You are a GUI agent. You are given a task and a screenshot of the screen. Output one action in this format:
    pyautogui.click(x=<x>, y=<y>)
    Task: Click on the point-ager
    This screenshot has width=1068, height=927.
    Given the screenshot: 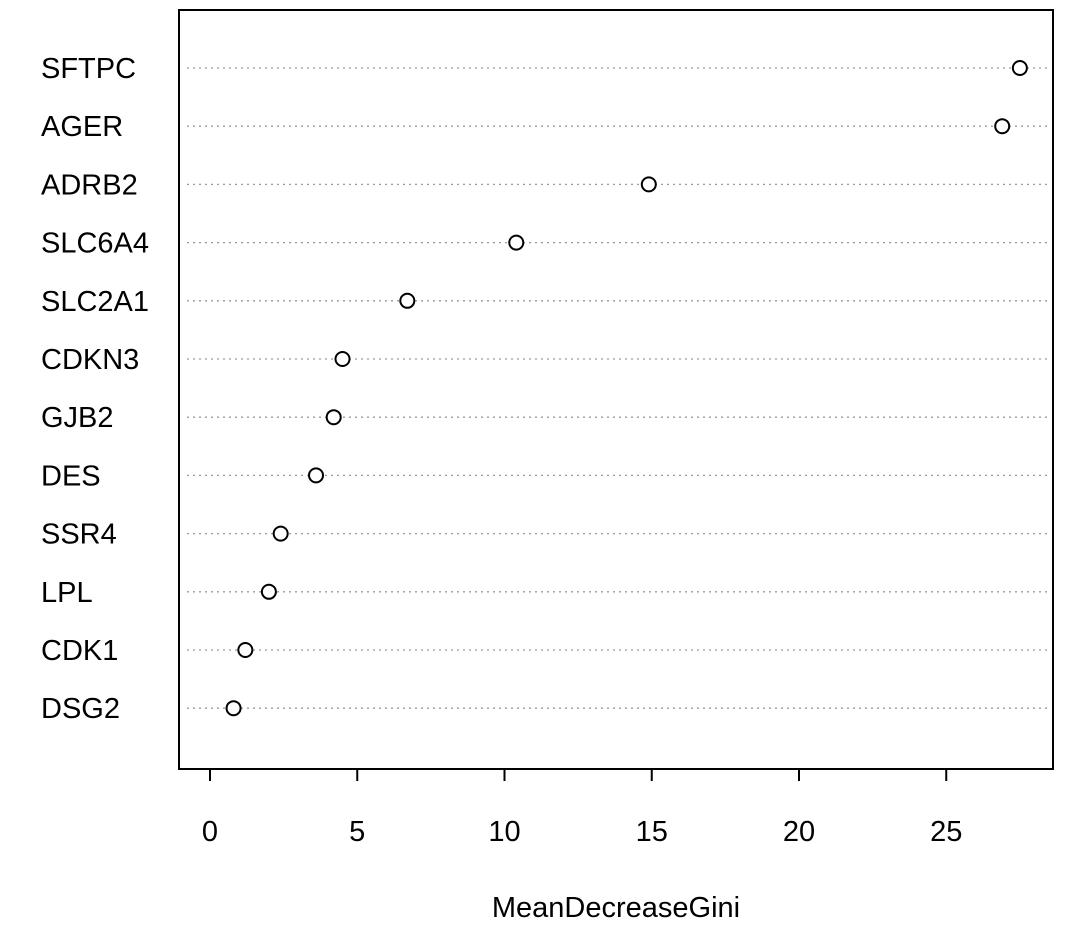 What is the action you would take?
    pyautogui.click(x=1002, y=126)
    